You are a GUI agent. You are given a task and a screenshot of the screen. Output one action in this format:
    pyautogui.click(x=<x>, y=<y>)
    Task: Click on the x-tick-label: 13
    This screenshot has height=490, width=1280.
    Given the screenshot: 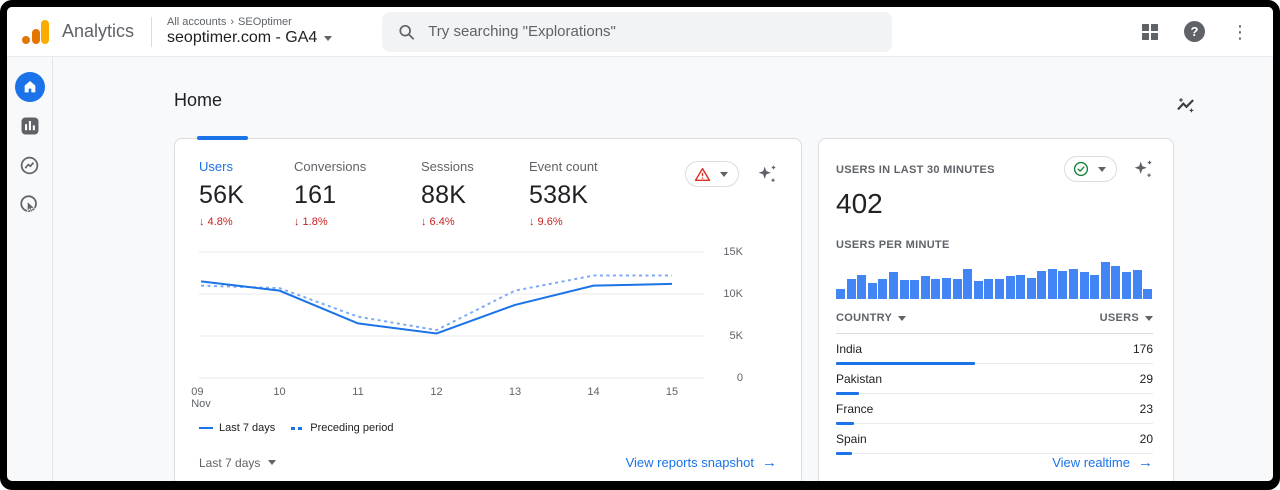 What is the action you would take?
    pyautogui.click(x=515, y=392)
    